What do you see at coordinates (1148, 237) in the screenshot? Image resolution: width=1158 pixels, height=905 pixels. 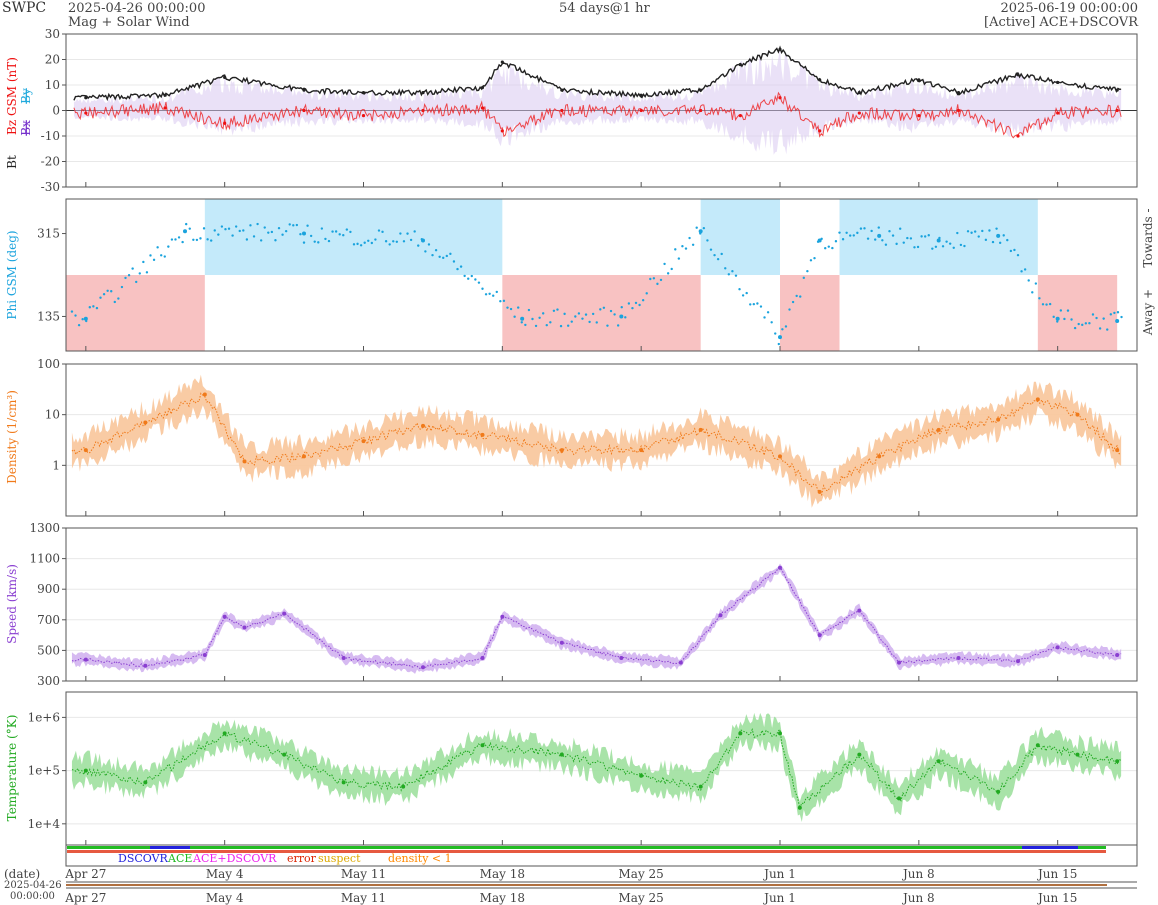 I see `towards-label: Towards -` at bounding box center [1148, 237].